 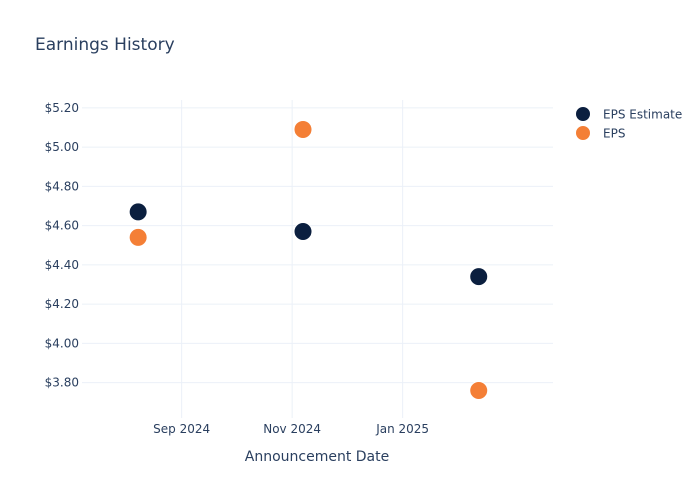 I want to click on y-tick-label: $4.80, so click(x=62, y=186).